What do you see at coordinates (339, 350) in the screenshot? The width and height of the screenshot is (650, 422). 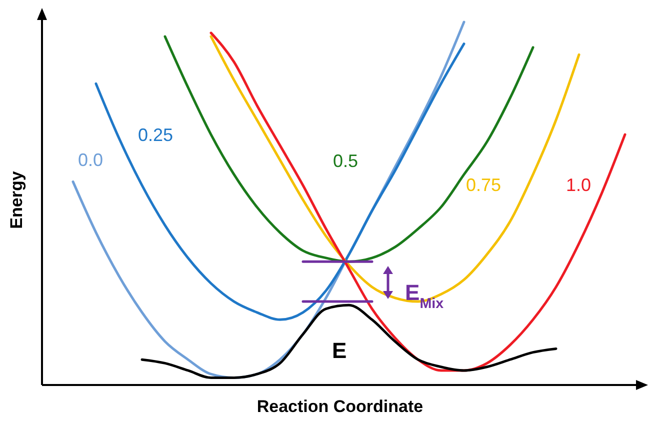 I see `series-label: E` at bounding box center [339, 350].